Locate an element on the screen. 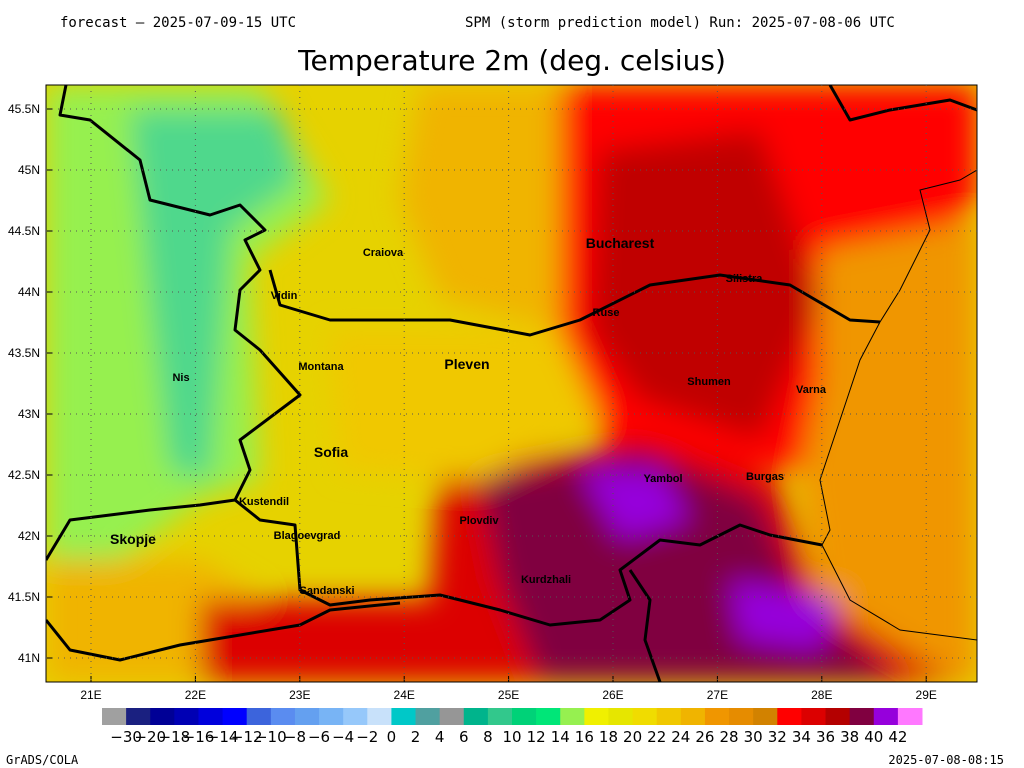 The width and height of the screenshot is (1024, 768). colorbar-label: 16 is located at coordinates (584, 737).